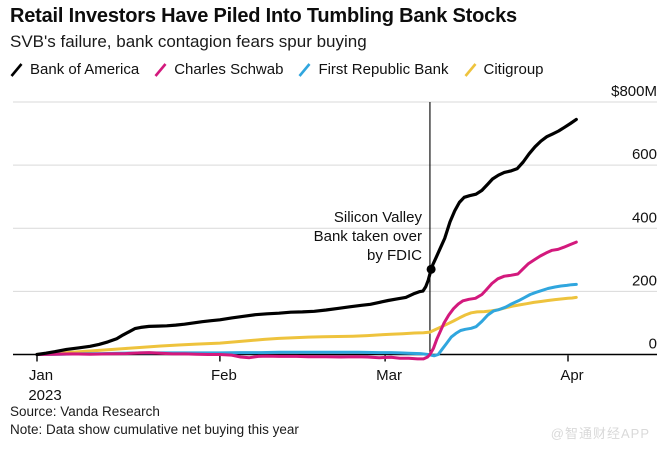 This screenshot has height=451, width=660. What do you see at coordinates (431, 269) in the screenshot?
I see `svb-event-dot` at bounding box center [431, 269].